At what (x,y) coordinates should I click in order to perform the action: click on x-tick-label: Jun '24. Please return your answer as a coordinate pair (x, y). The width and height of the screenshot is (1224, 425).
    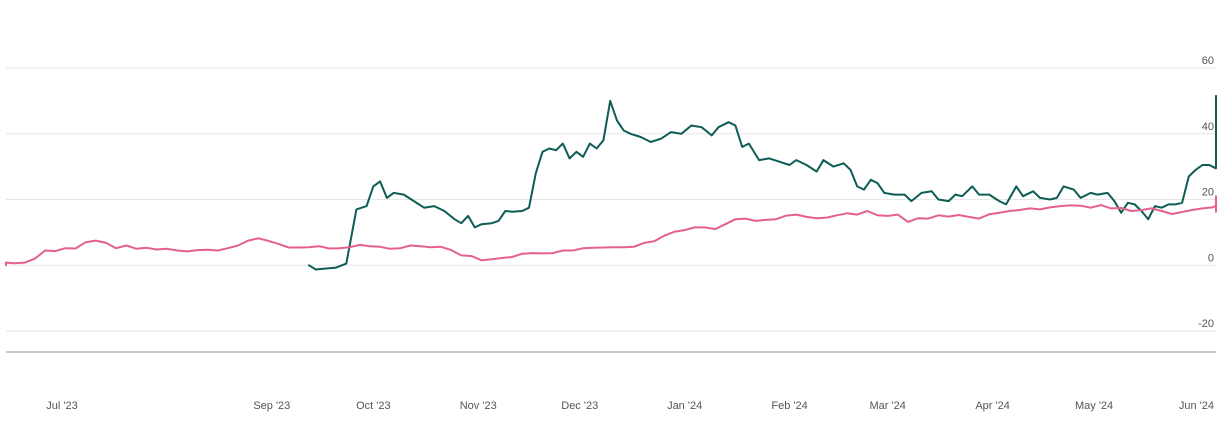
    Looking at the image, I should click on (1196, 406).